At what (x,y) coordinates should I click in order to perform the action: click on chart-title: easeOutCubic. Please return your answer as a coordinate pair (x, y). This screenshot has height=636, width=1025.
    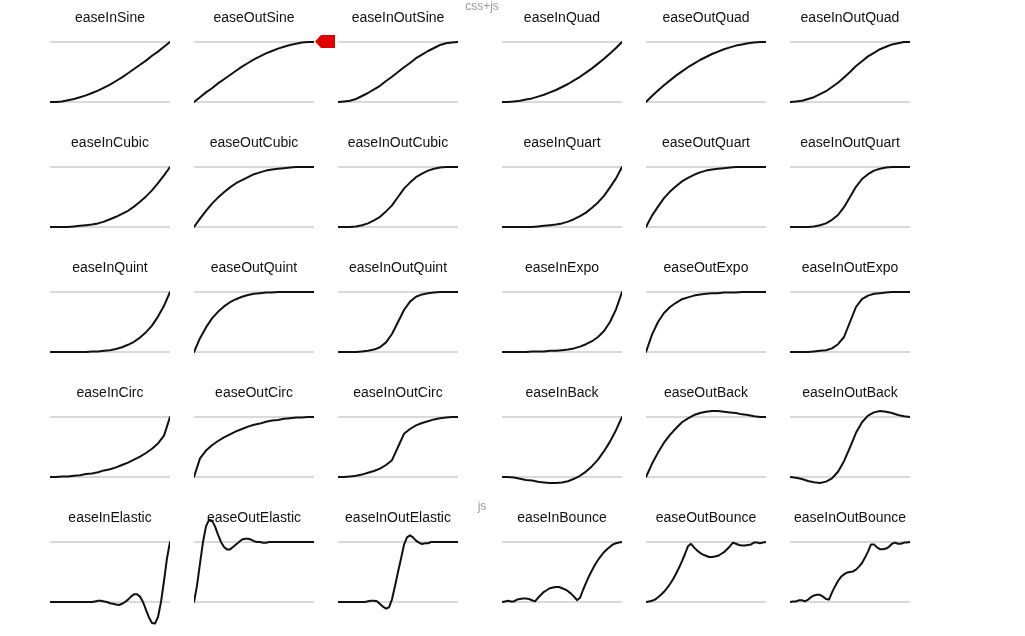
    Looking at the image, I should click on (254, 142).